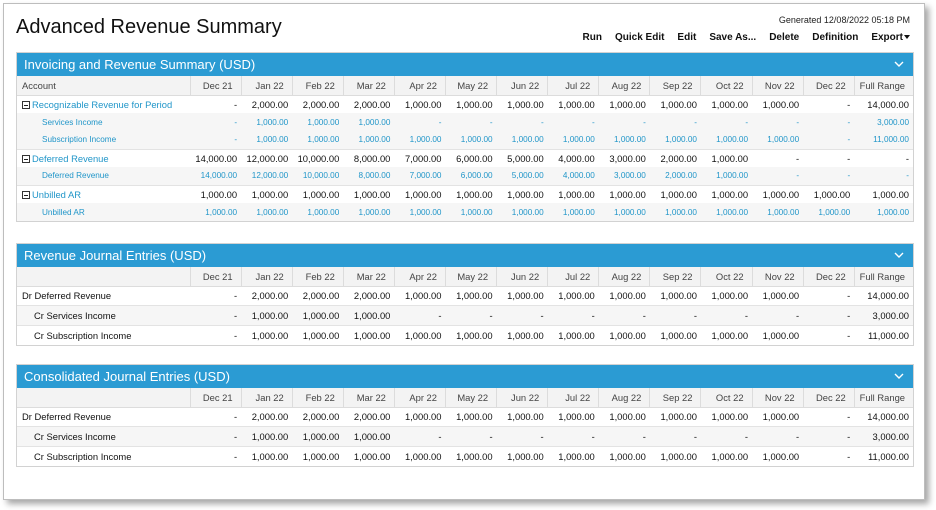 The height and width of the screenshot is (510, 936). Describe the element at coordinates (883, 86) in the screenshot. I see `column-header: Full Range` at that location.